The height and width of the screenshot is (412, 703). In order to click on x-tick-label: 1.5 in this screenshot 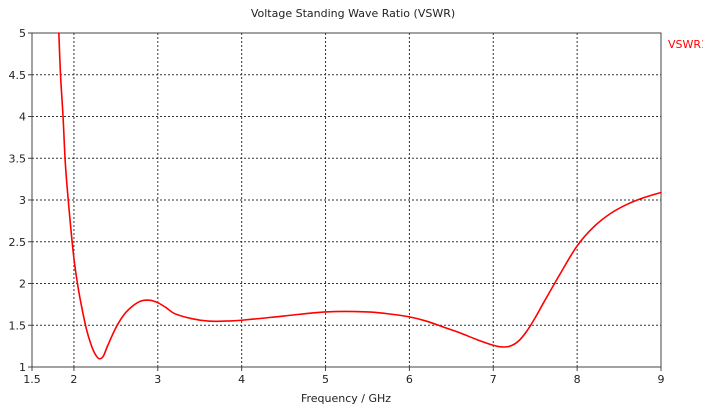, I will do `click(32, 379)`.